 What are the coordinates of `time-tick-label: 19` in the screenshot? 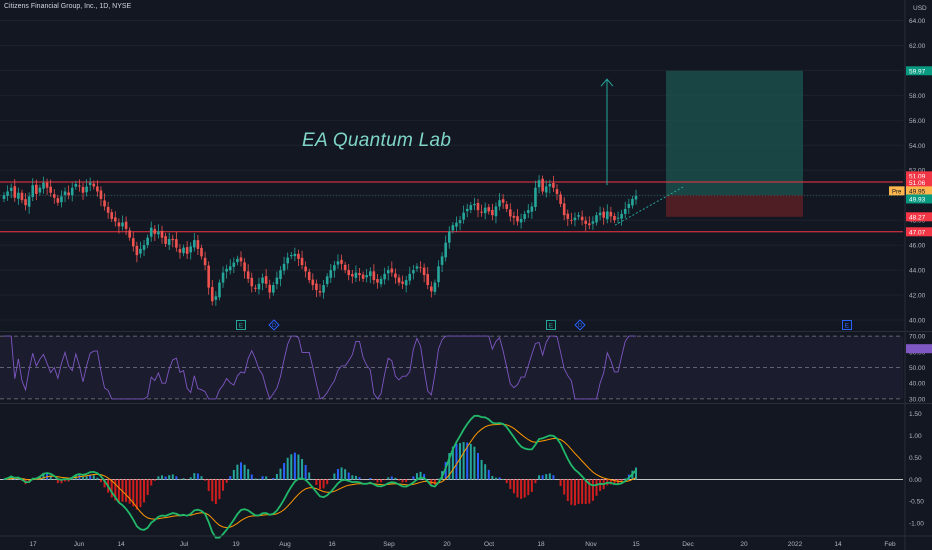 It's located at (236, 544).